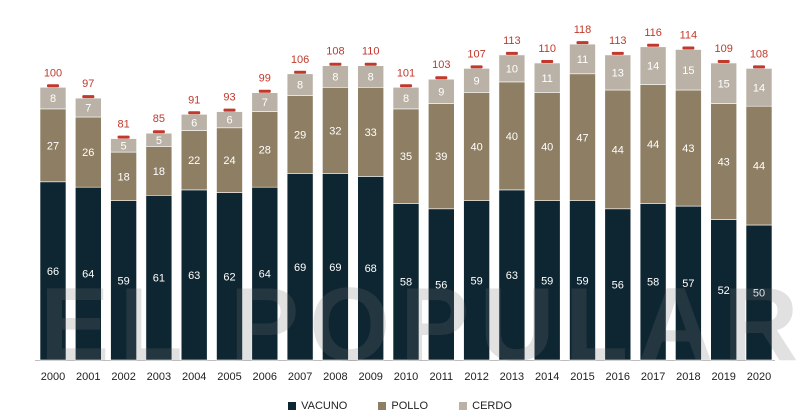  I want to click on x-tick-label-2008: 2008, so click(335, 377).